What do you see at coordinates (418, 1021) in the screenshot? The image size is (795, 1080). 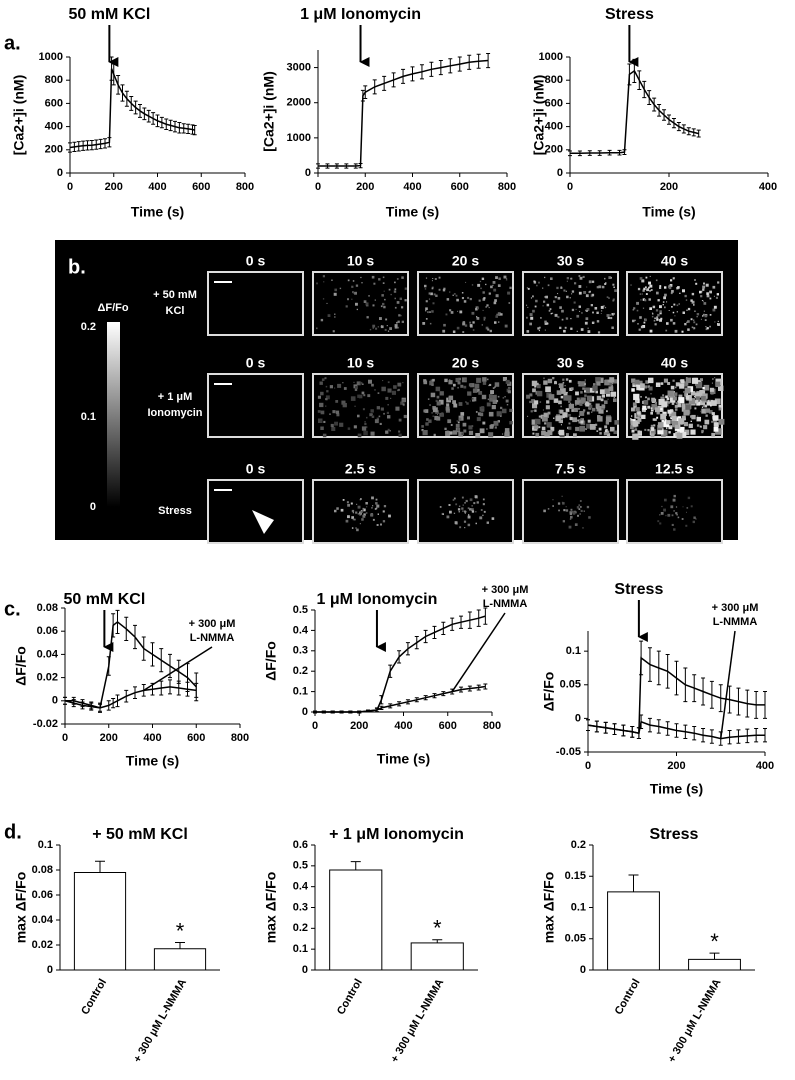 I see `x-tick-label: + 300 μM L-NMMA` at bounding box center [418, 1021].